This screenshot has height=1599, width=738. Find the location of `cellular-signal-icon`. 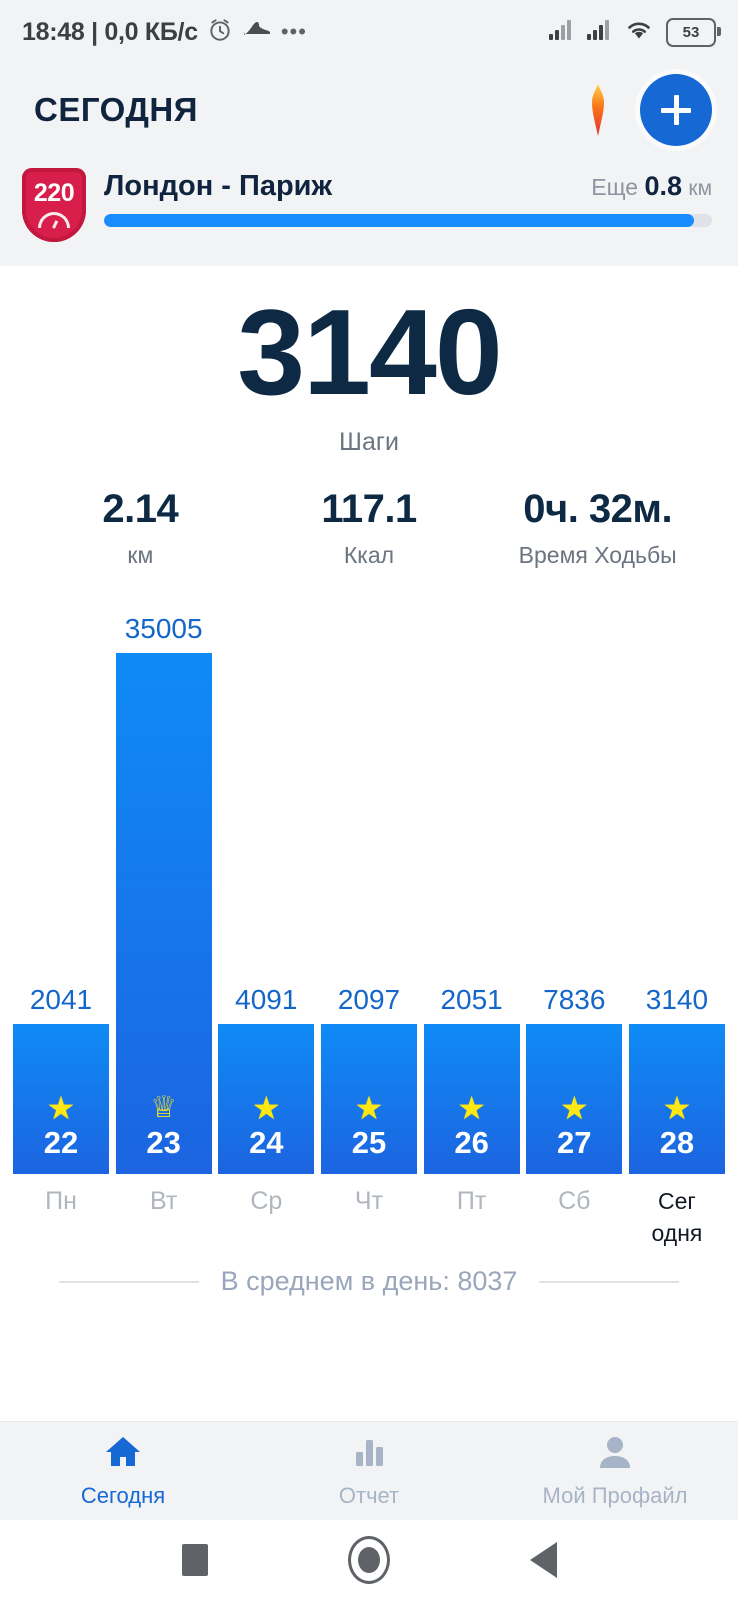

cellular-signal-icon is located at coordinates (561, 32).